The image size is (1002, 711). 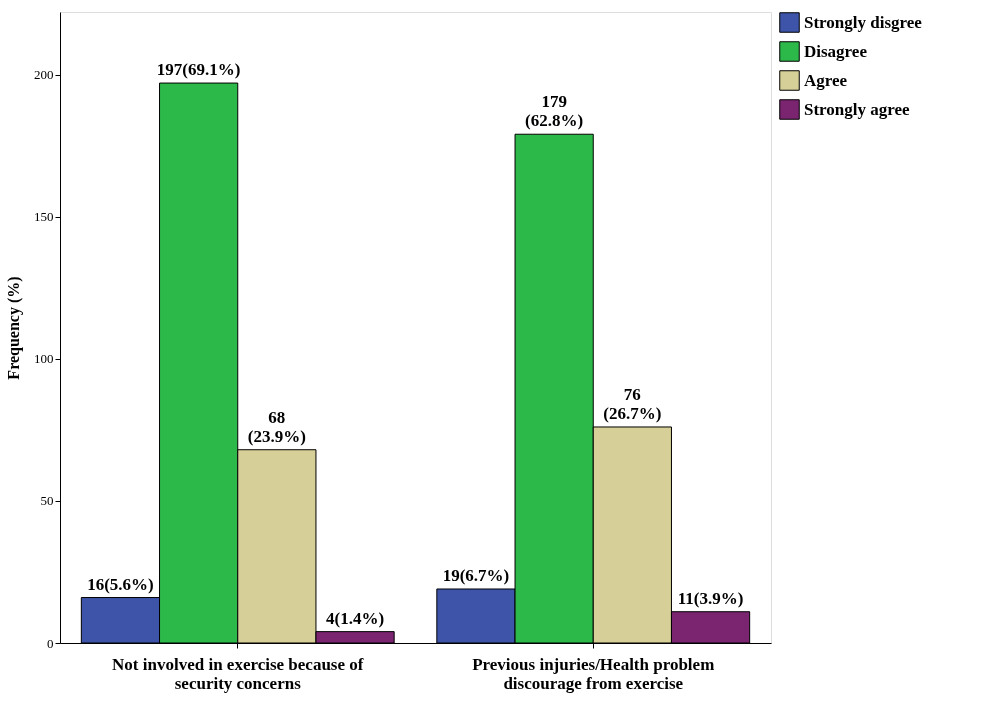 I want to click on data-label: 179 (62.8%), so click(x=554, y=111).